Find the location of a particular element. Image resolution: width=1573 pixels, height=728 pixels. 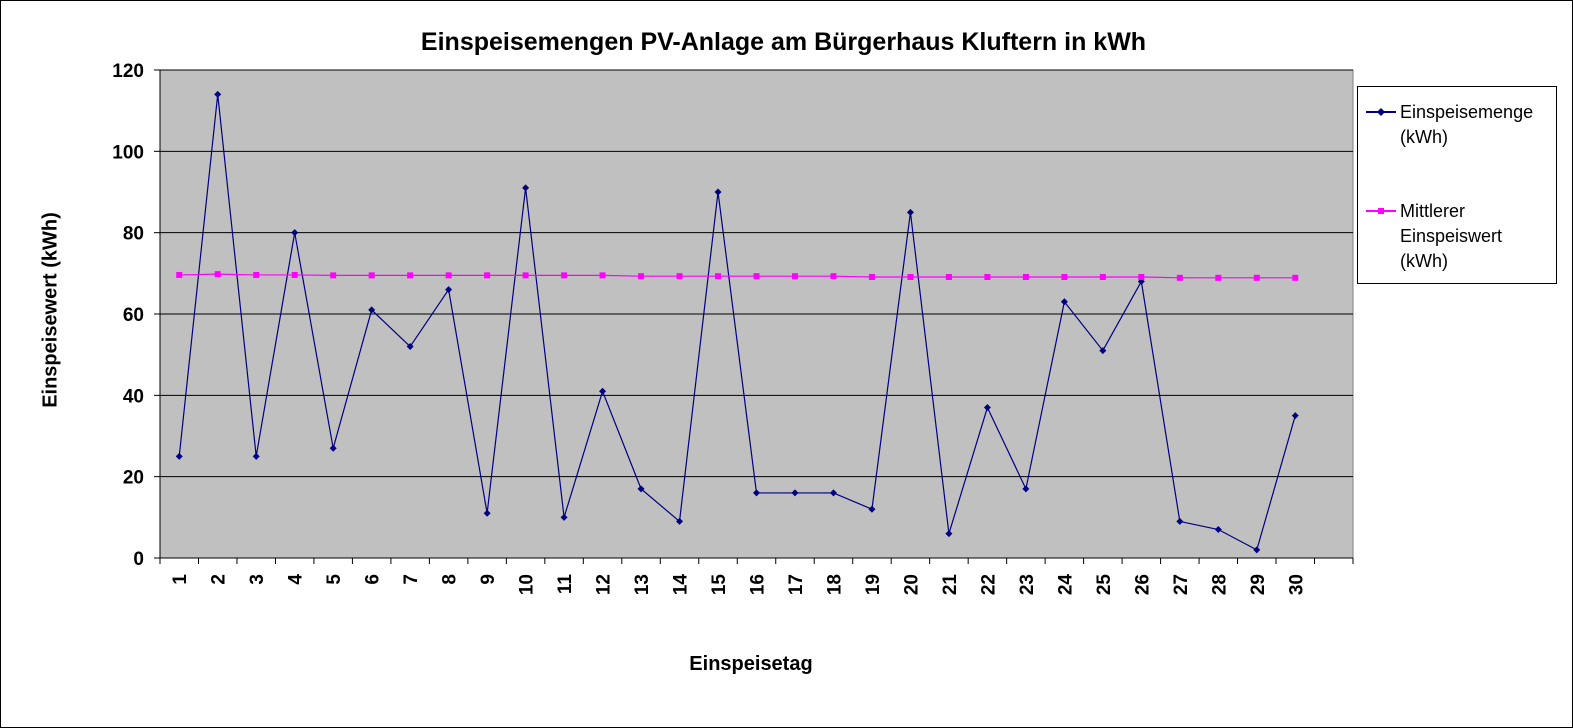

x-axis-title: Einspeisetag is located at coordinates (751, 664).